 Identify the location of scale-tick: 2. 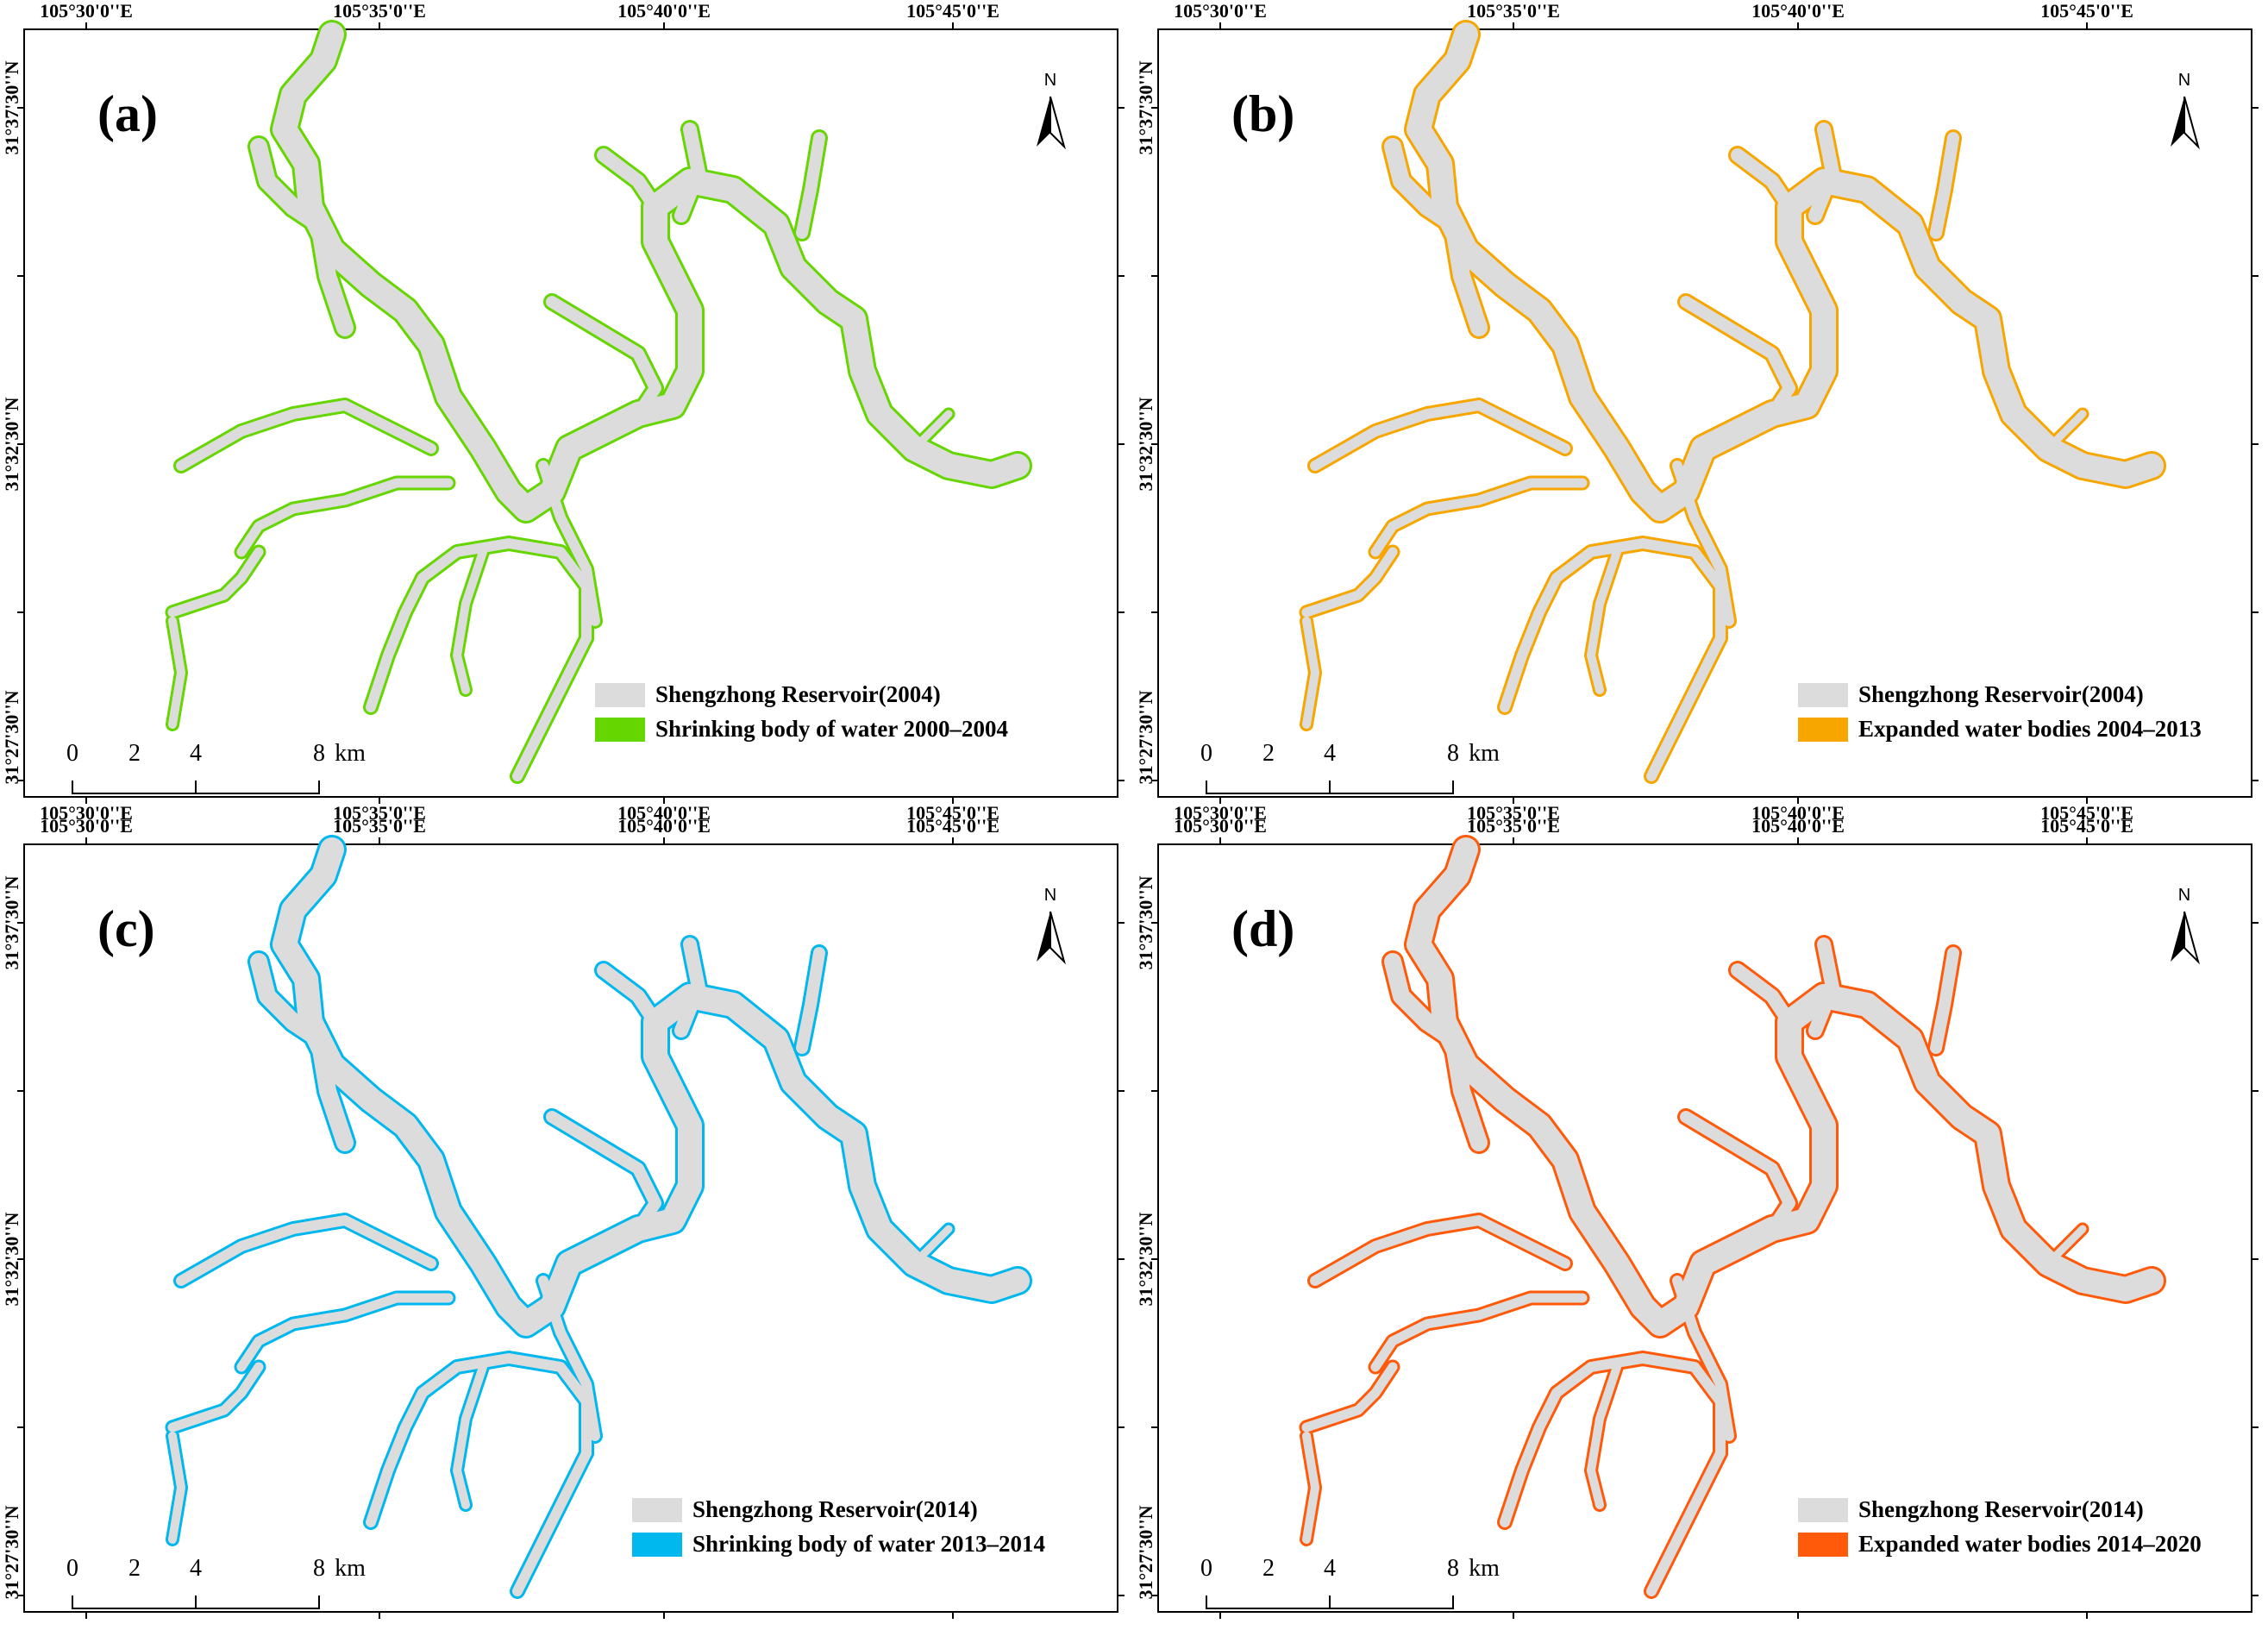
(135, 1568).